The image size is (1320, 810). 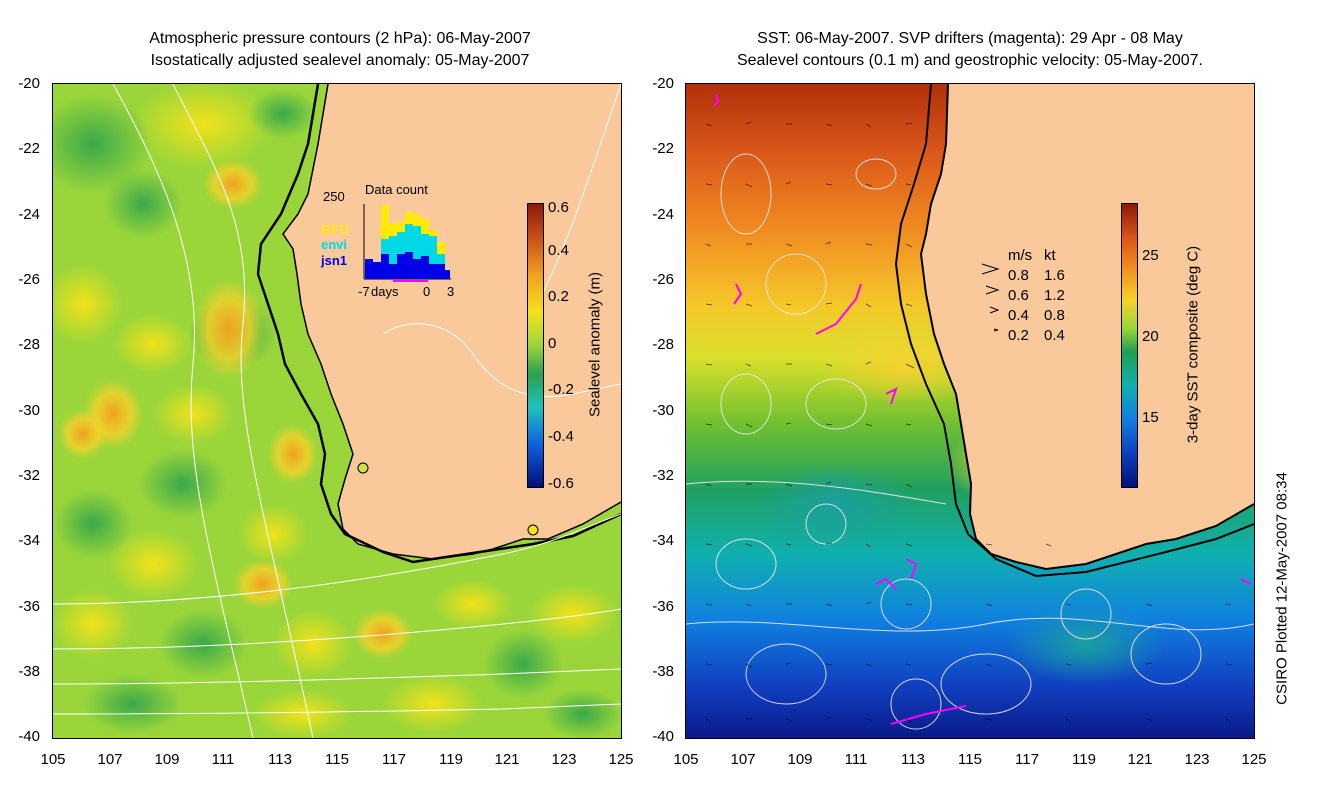 I want to click on right-lon-label: 109, so click(x=800, y=759).